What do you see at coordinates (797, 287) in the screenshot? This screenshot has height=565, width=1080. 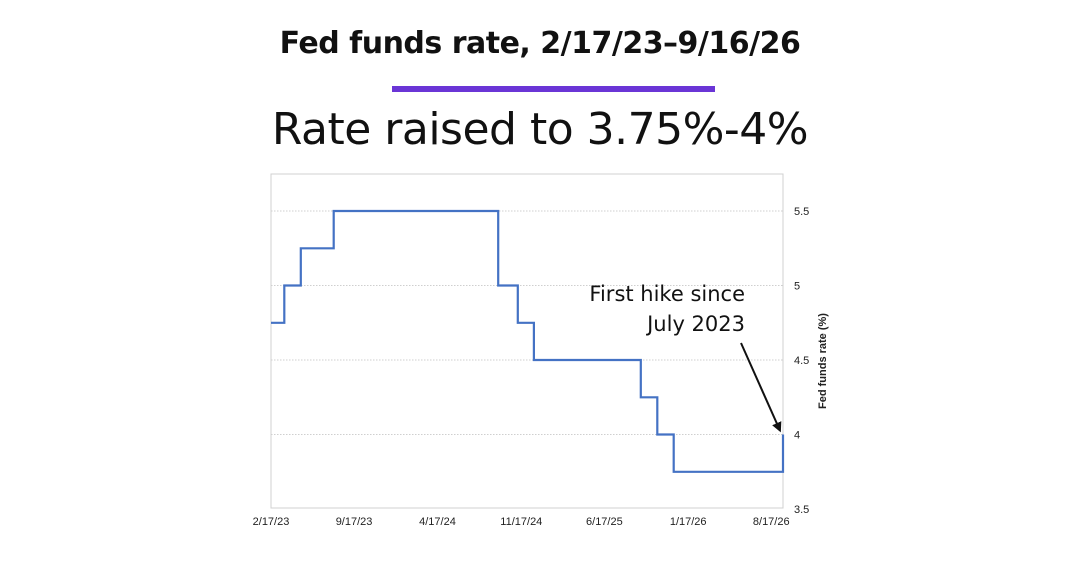 I see `y-tick-label: 5` at bounding box center [797, 287].